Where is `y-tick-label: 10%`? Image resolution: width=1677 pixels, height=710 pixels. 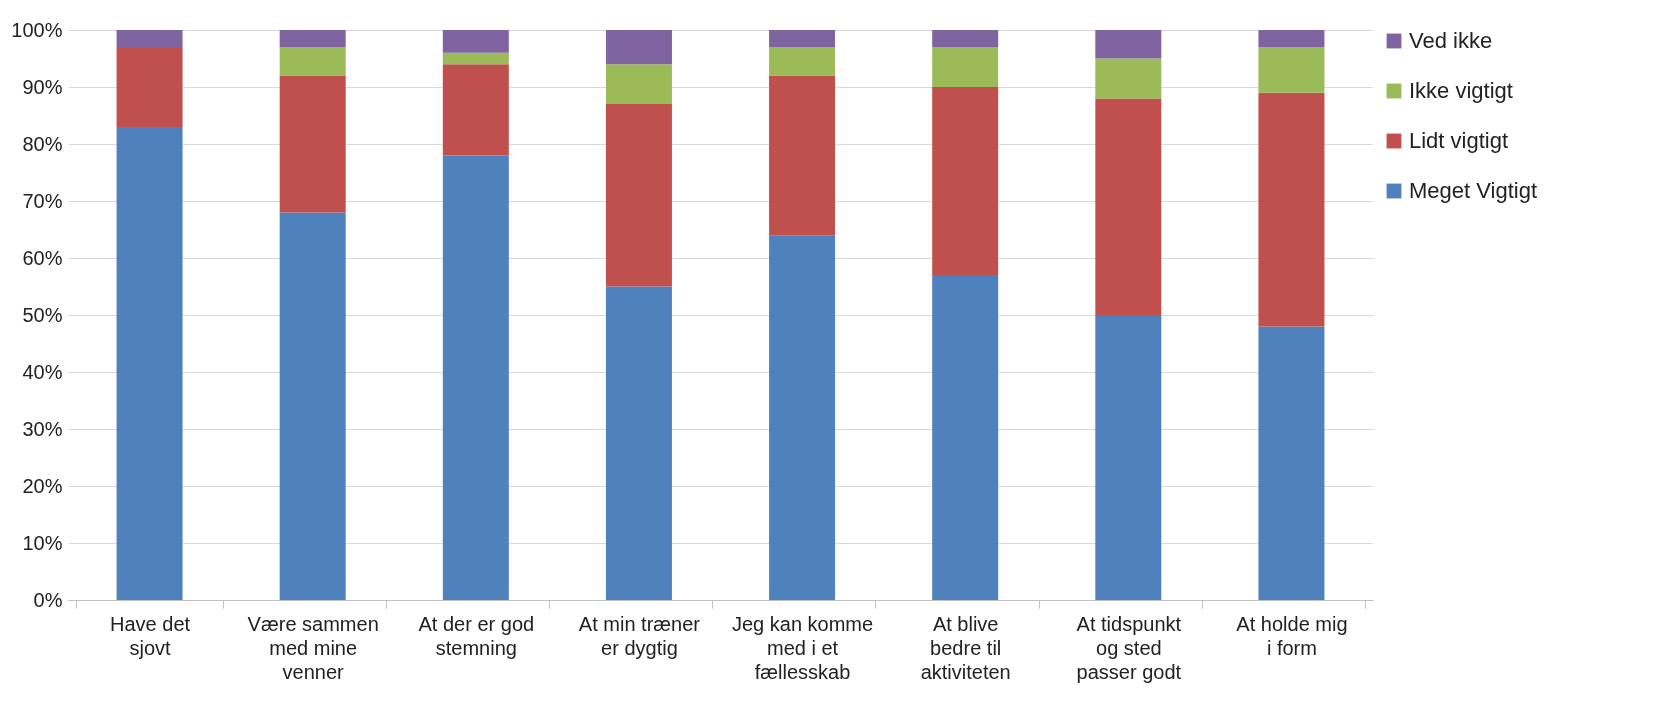
y-tick-label: 10% is located at coordinates (42, 542).